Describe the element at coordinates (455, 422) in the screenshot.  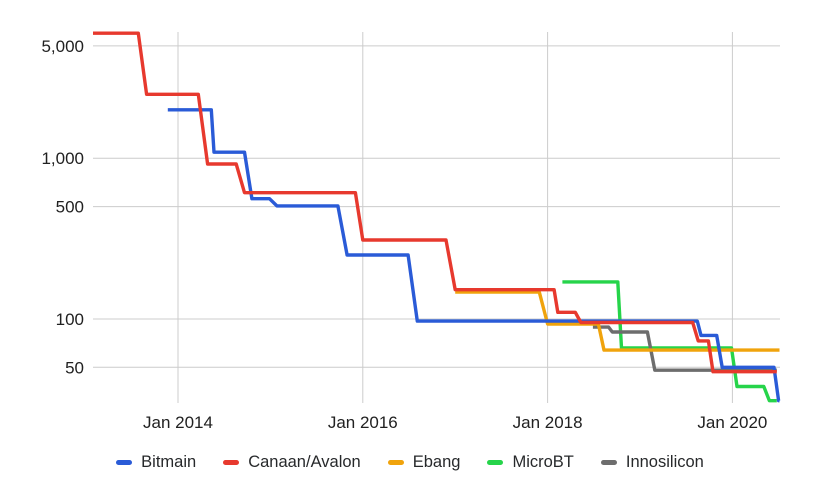
I see `x-axis-labels: Jan 2014 Jan 2016 Jan 2018 Jan 2020` at that location.